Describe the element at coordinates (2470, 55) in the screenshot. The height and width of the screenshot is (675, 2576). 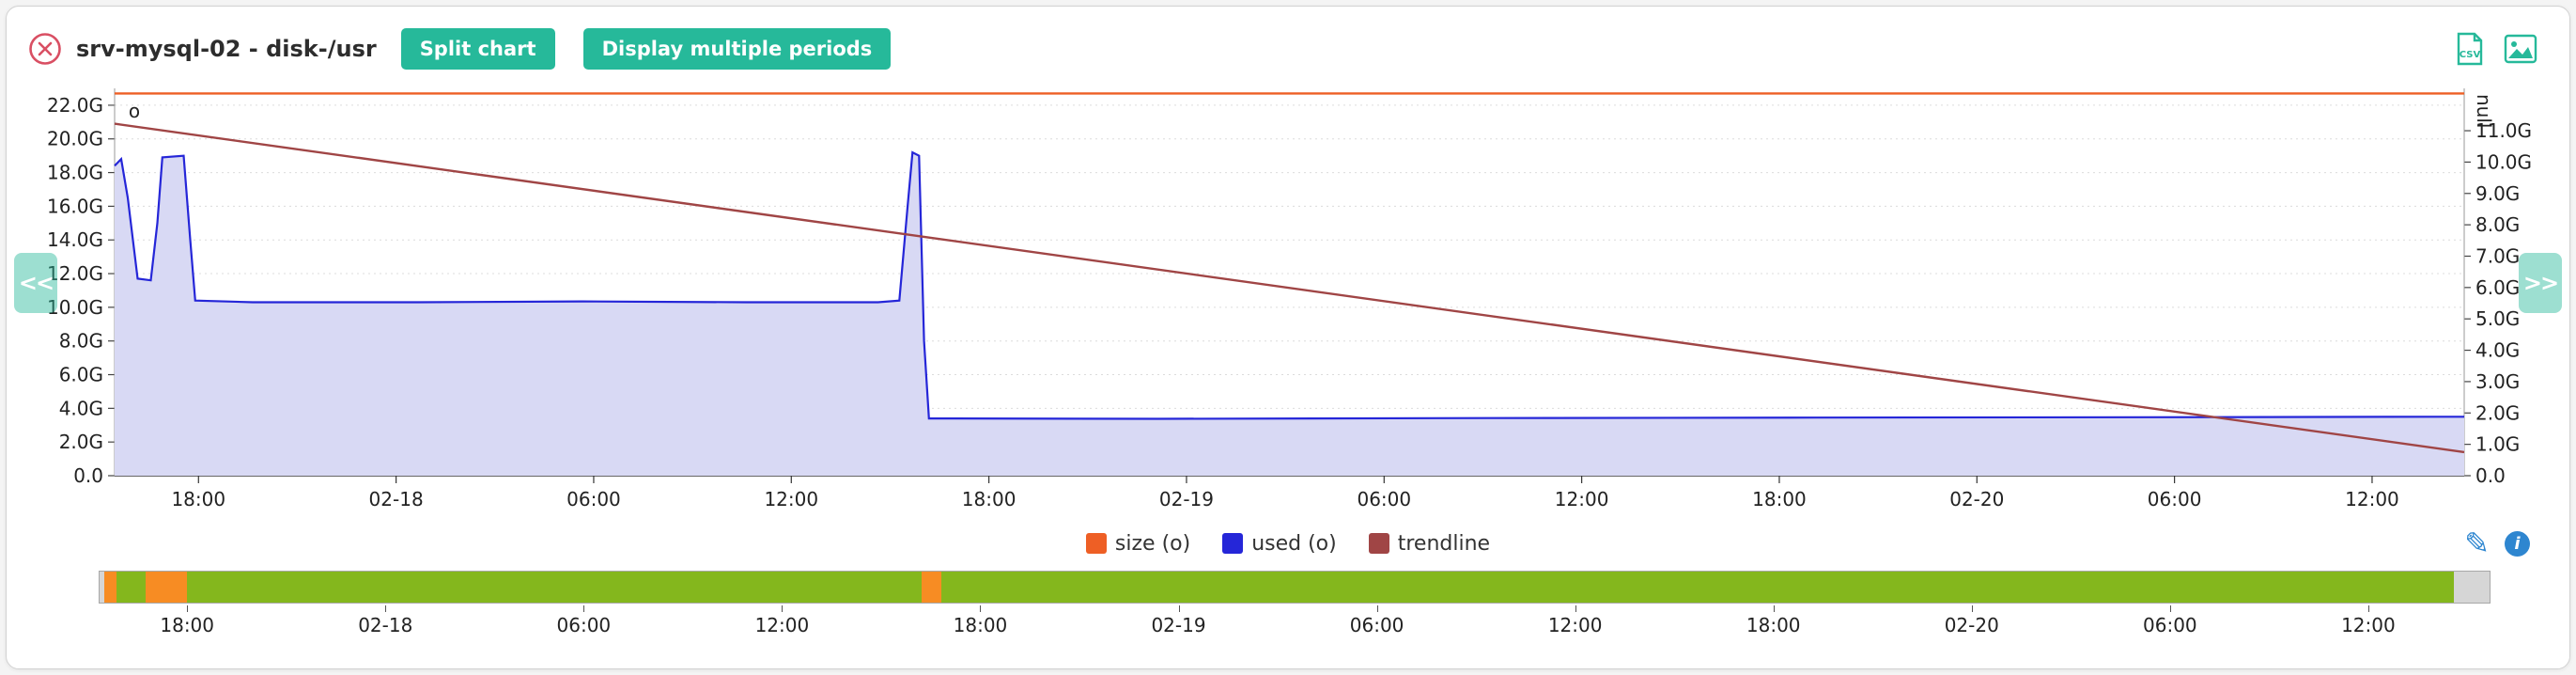
I see `svg-text: CSV` at that location.